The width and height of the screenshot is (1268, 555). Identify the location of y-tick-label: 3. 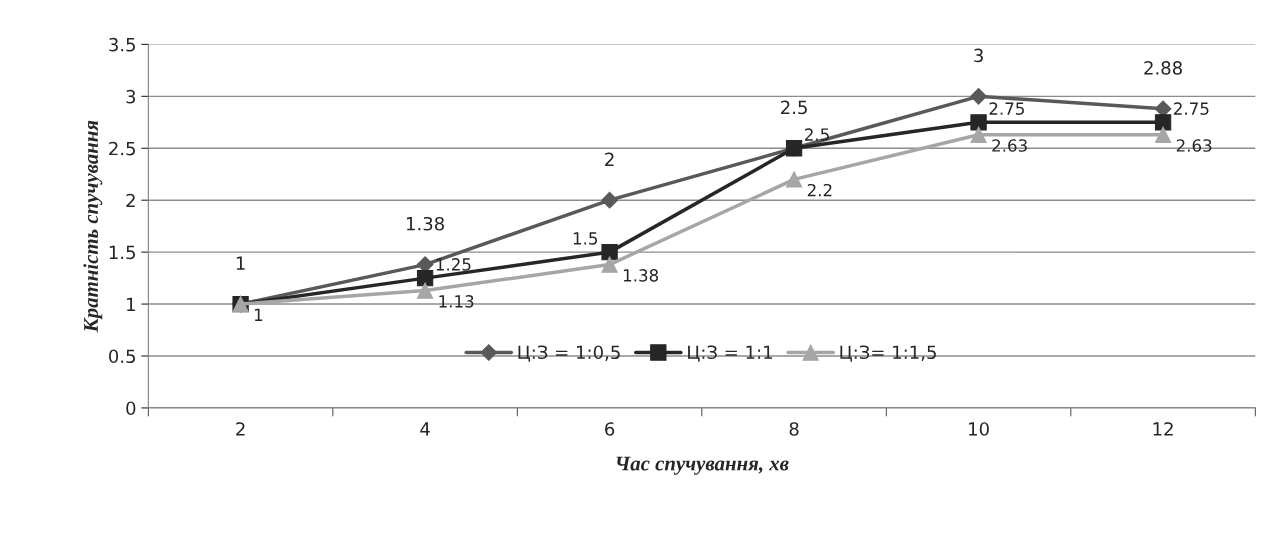
(131, 96).